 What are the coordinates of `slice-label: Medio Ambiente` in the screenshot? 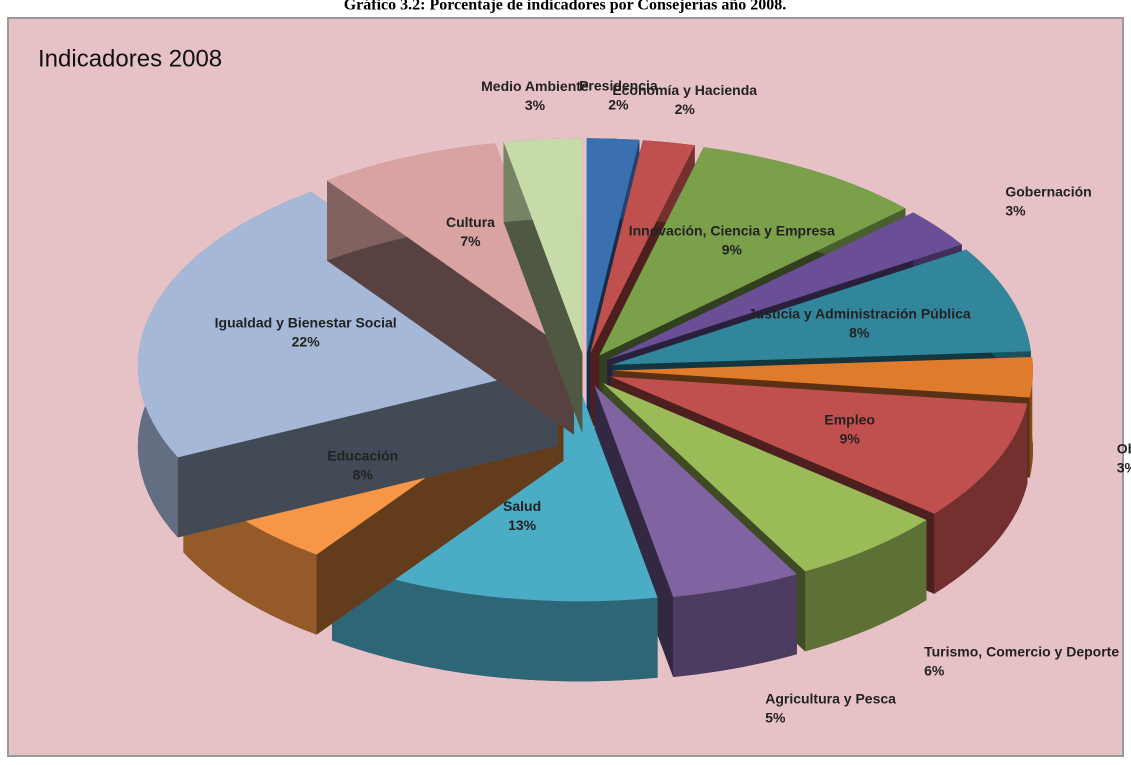 It's located at (535, 86).